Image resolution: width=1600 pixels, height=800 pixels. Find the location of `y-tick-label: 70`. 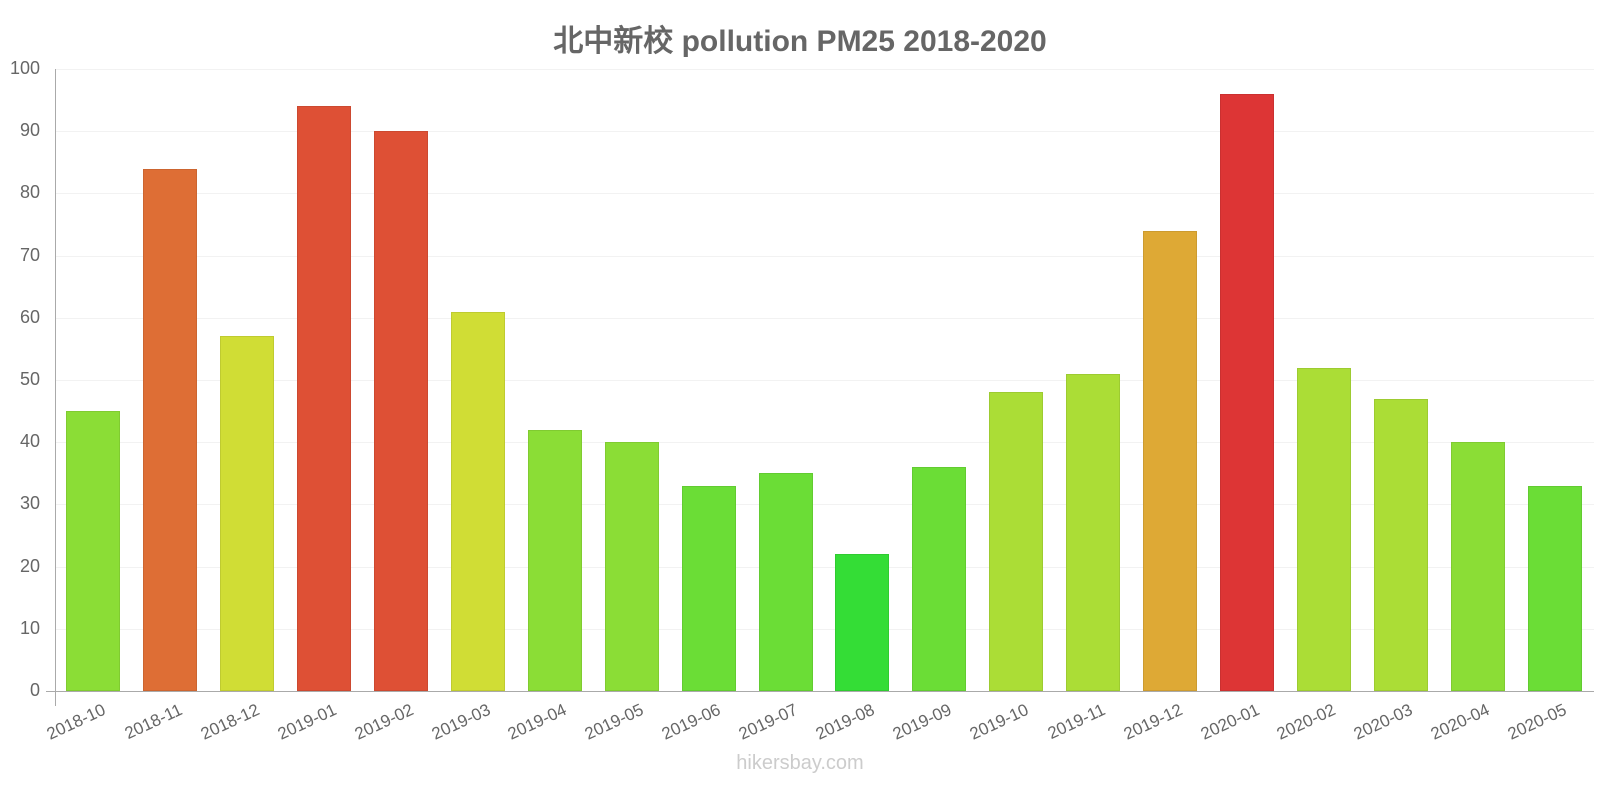

y-tick-label: 70 is located at coordinates (29, 254).